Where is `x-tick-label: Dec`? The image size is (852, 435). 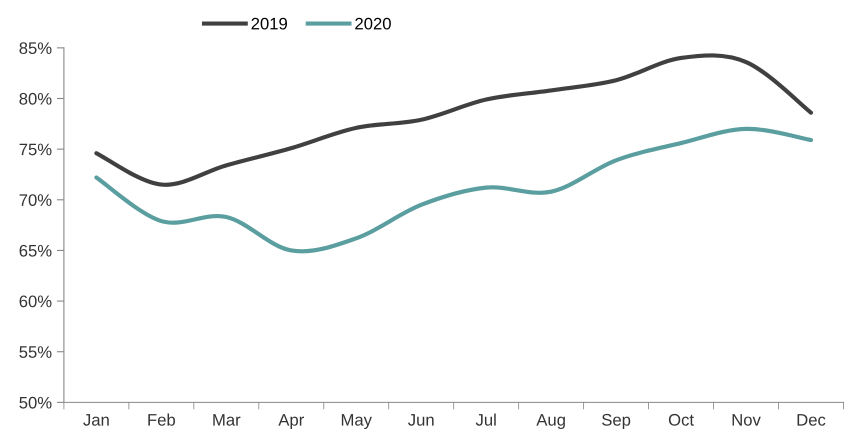
x-tick-label: Dec is located at coordinates (812, 420).